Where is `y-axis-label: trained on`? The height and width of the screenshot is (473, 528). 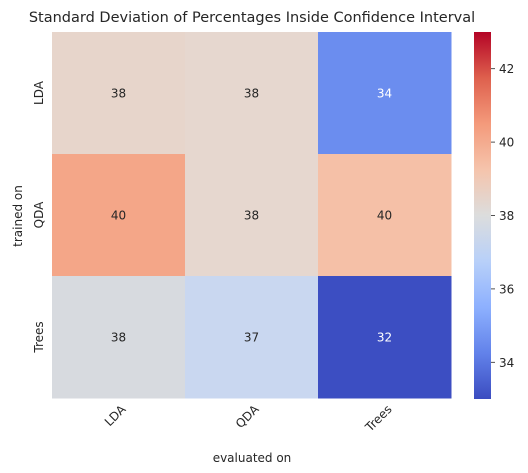 y-axis-label: trained on is located at coordinates (18, 216).